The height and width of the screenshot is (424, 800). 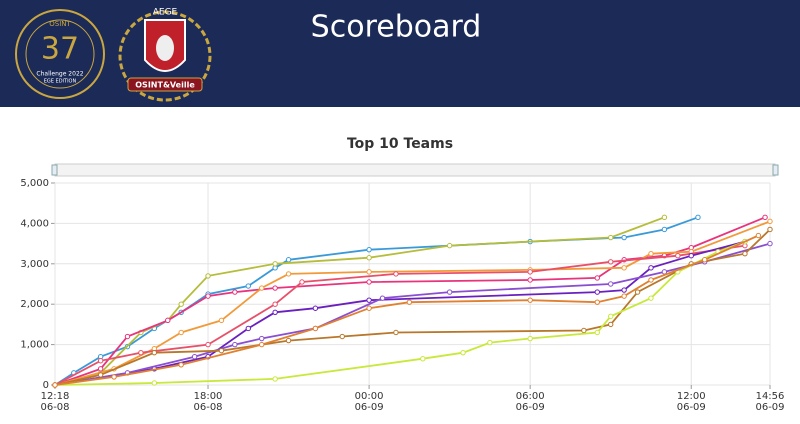 I want to click on banner, so click(x=165, y=84).